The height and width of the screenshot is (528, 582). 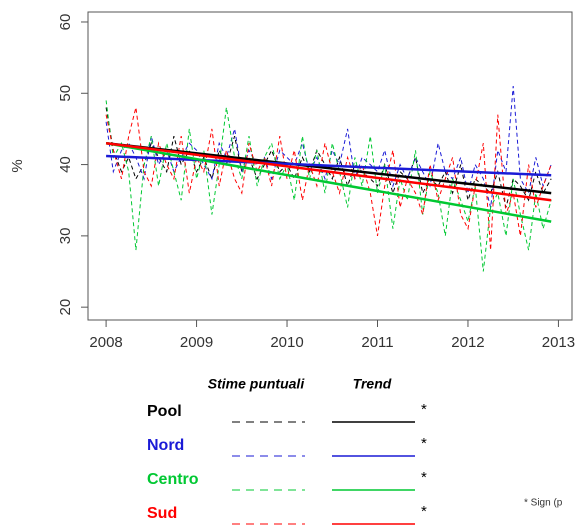 I want to click on y-axis-label: %, so click(x=17, y=165).